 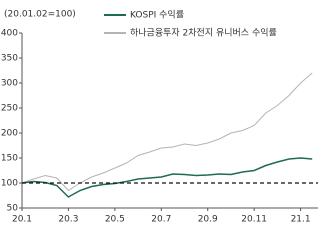 I want to click on x-tick-label: 20.11, so click(x=254, y=220).